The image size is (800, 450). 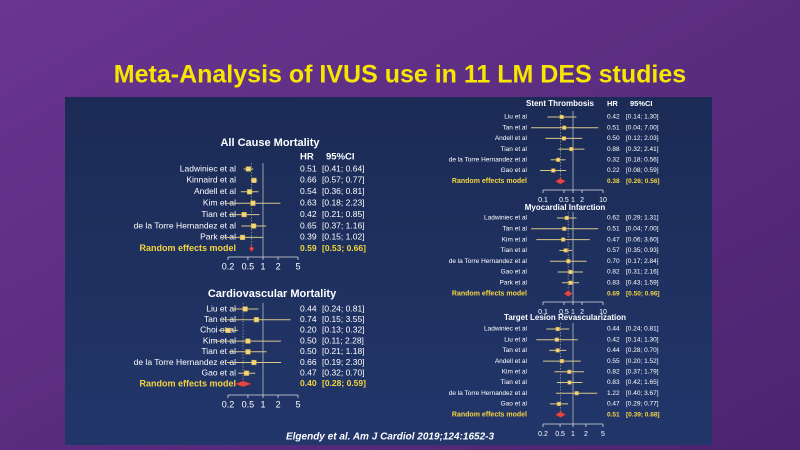 What do you see at coordinates (514, 250) in the screenshot?
I see `study-name: Tian et al` at bounding box center [514, 250].